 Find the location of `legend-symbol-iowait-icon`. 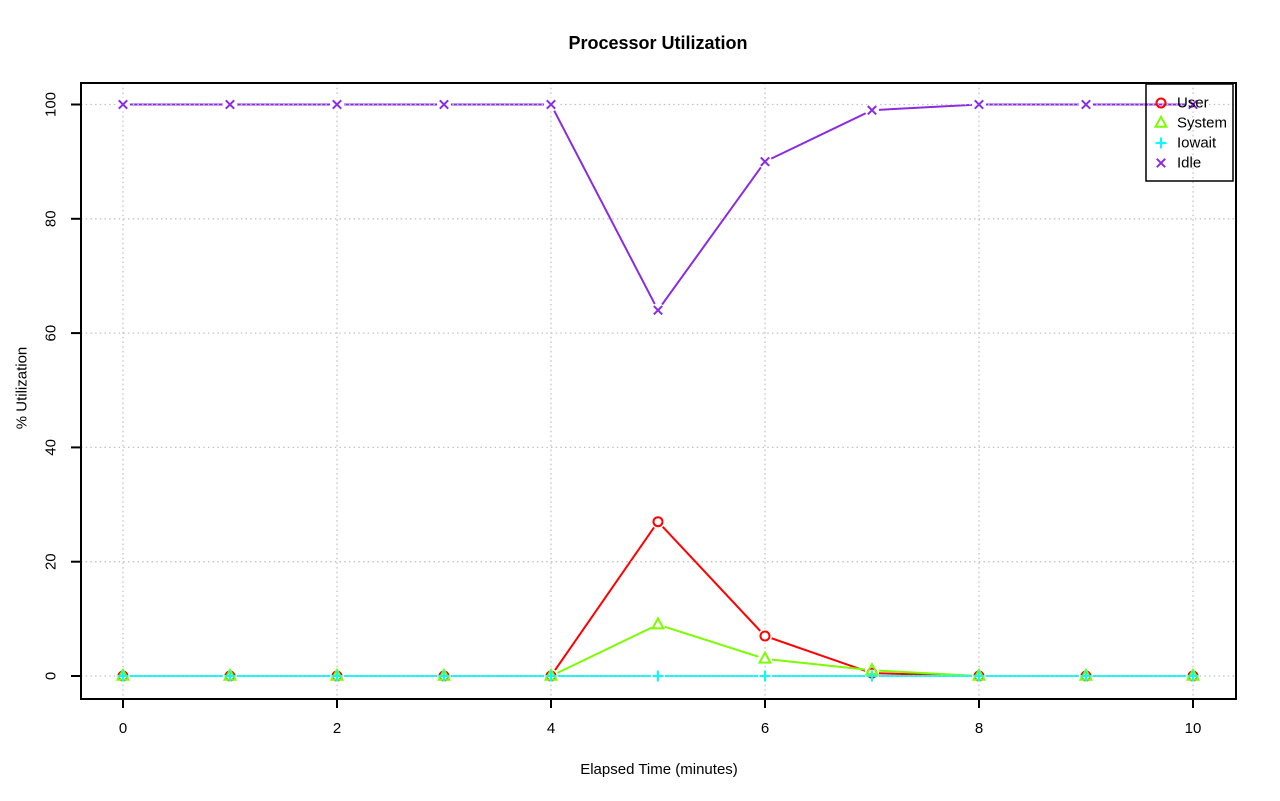

legend-symbol-iowait-icon is located at coordinates (1161, 143).